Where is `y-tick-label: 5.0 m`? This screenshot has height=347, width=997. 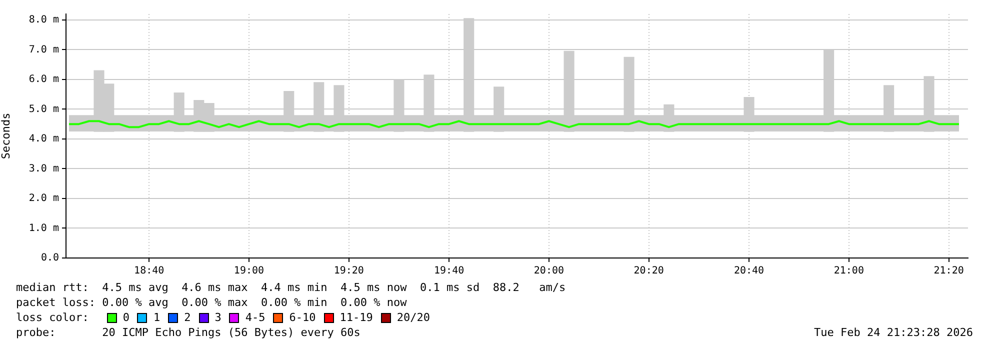 y-tick-label: 5.0 m is located at coordinates (43, 109).